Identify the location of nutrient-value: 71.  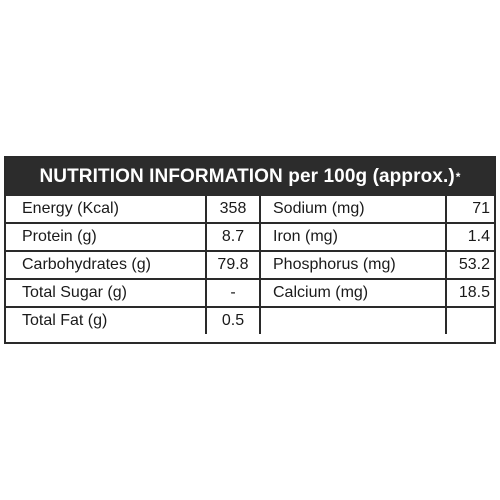
(469, 210).